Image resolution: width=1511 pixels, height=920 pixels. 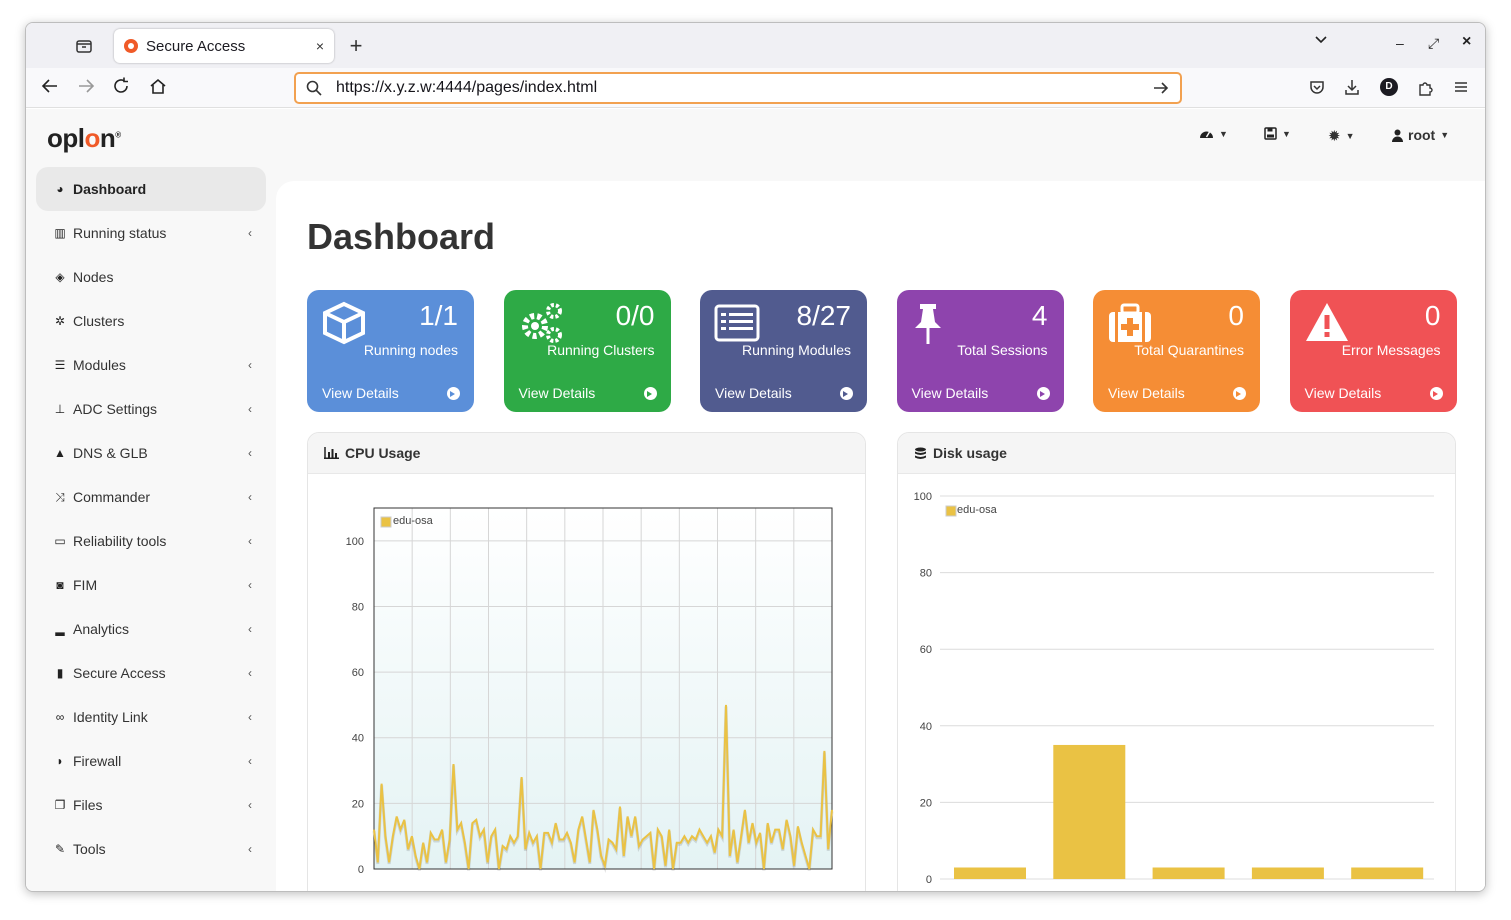 I want to click on dashboard-menu-toggle: ▼, so click(x=1213, y=133).